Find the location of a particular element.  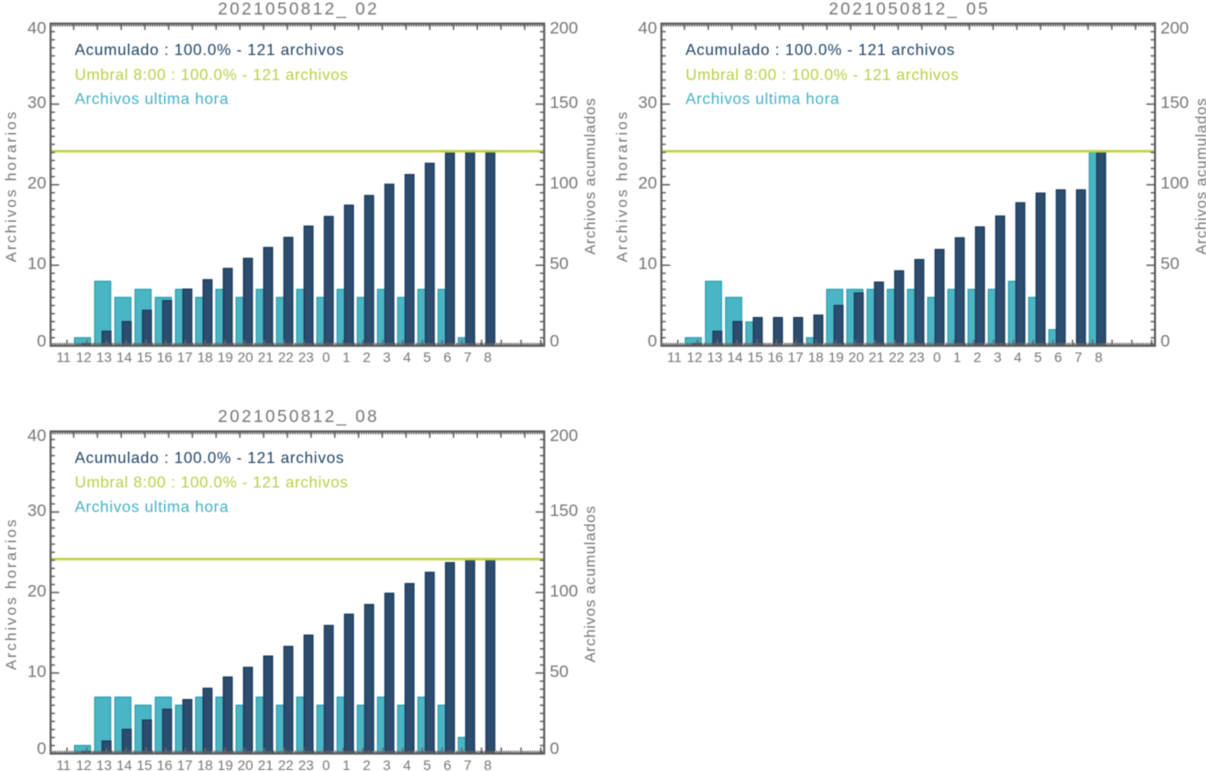

svg-text: 2021050812_ 08 is located at coordinates (297, 416).